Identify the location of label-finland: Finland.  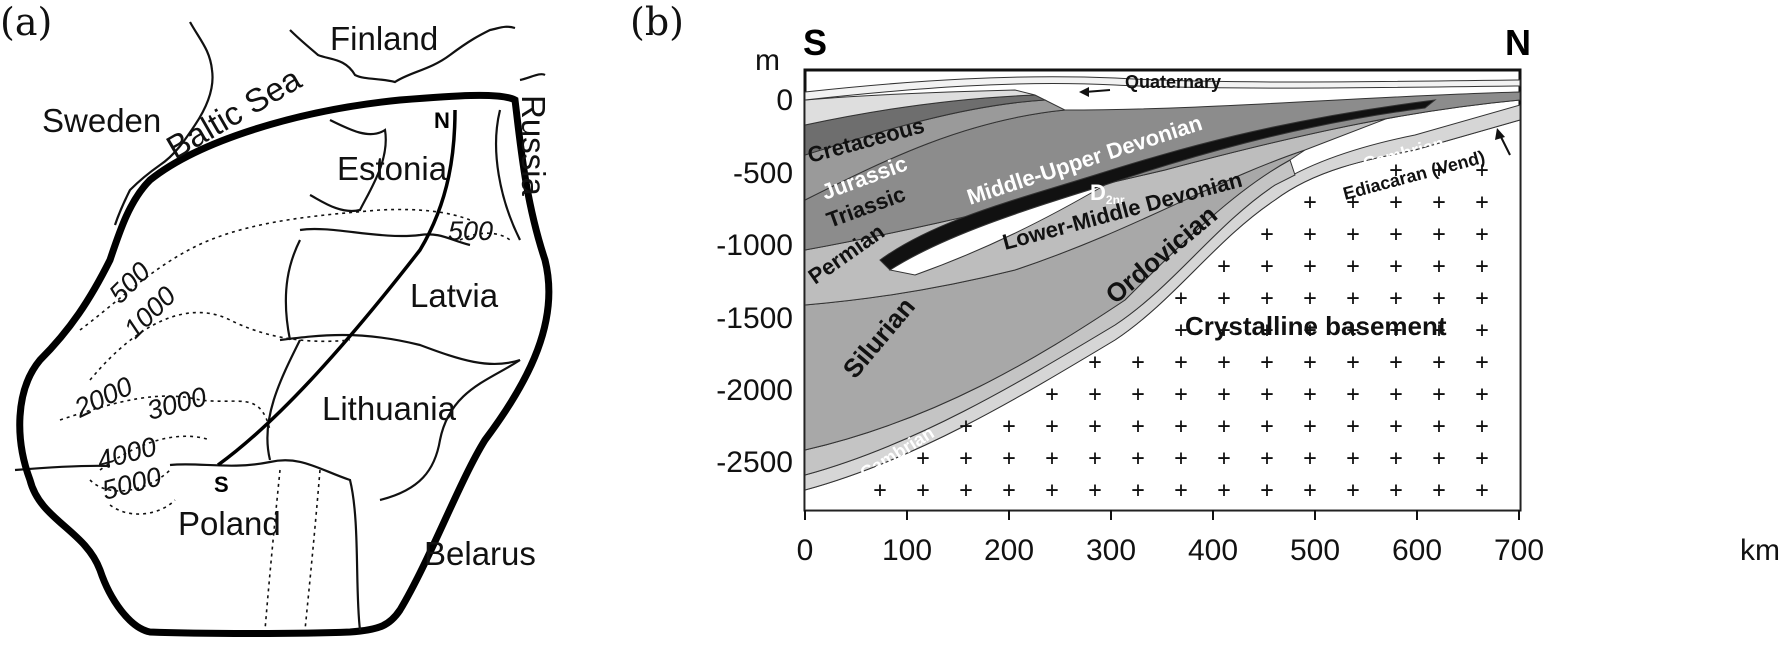
(384, 38).